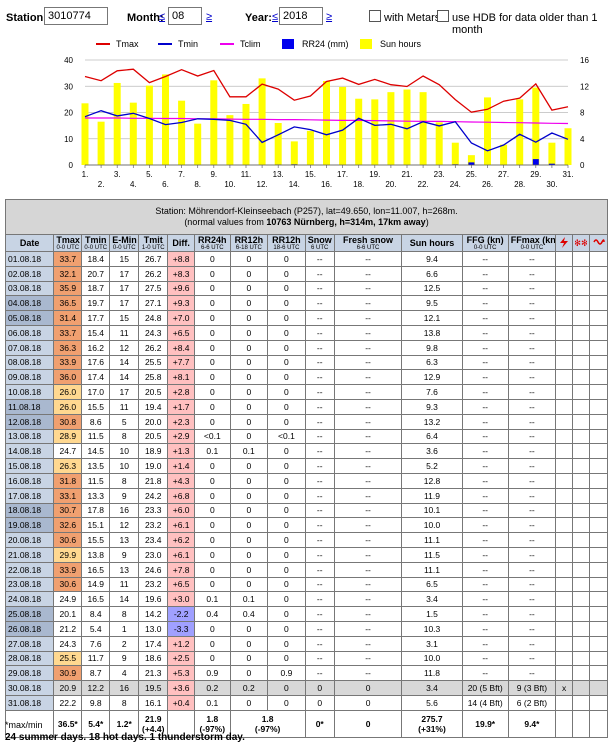 The image size is (612, 747). Describe the element at coordinates (209, 17) in the screenshot. I see `month-next-link: ≥` at that location.